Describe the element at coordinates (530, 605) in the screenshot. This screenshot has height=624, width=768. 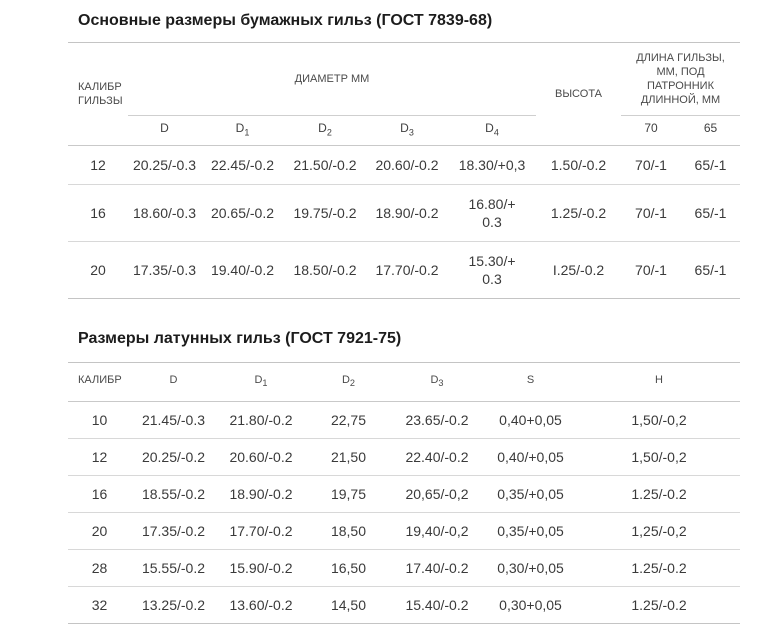
I see `table-cell: 0,30+0,05` at that location.